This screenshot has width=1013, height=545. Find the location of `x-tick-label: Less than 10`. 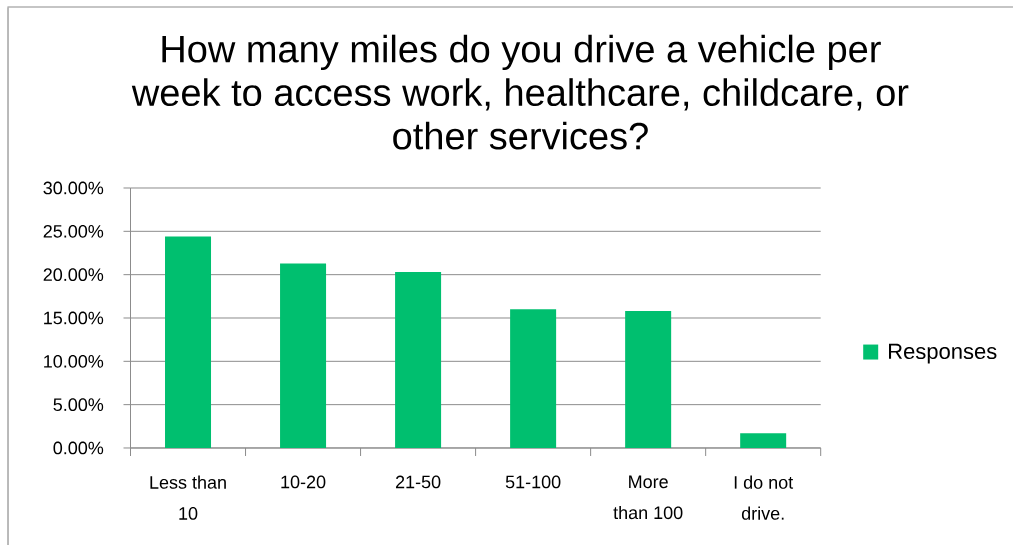

x-tick-label: Less than 10 is located at coordinates (188, 497).